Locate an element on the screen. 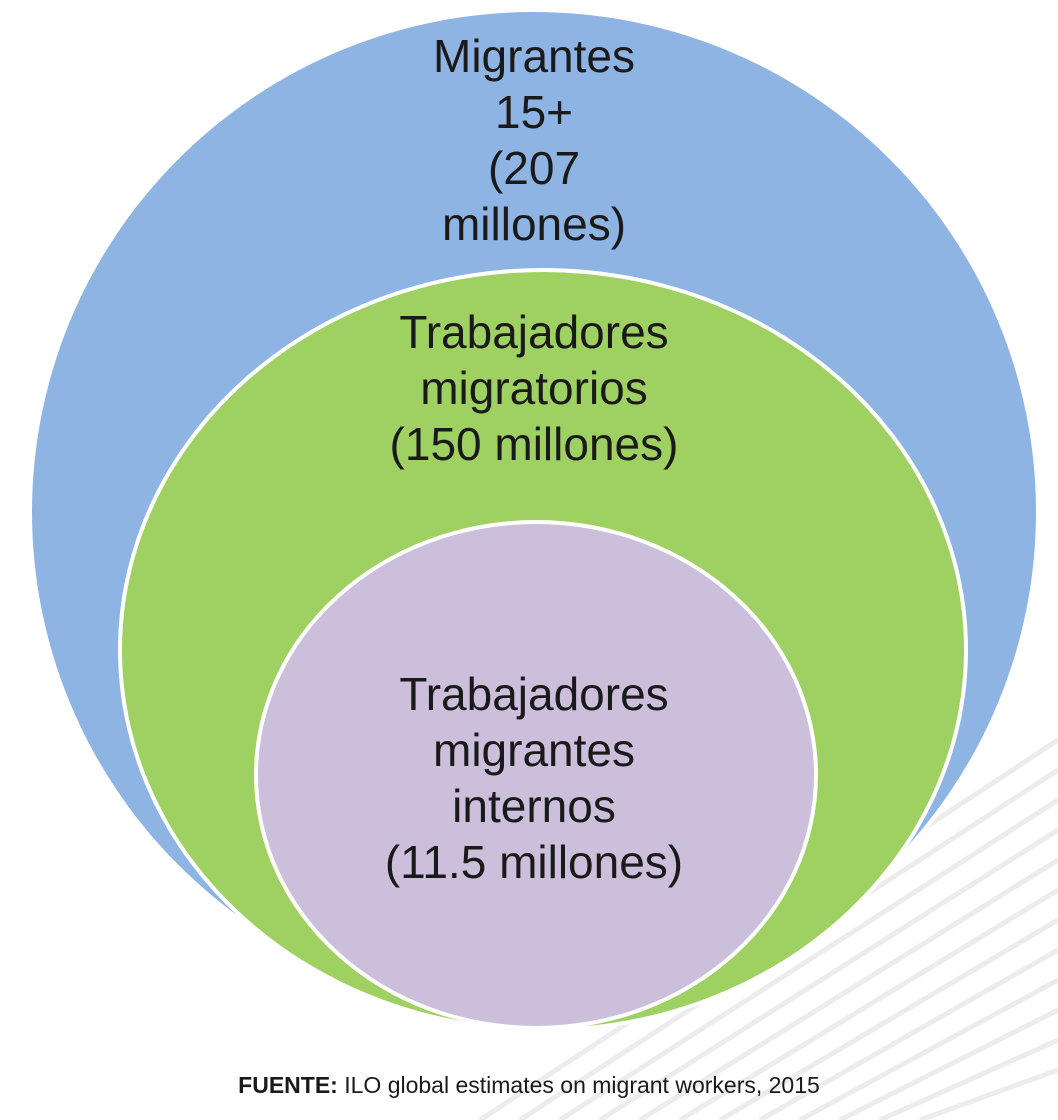 This screenshot has width=1058, height=1120. label-line: (207 is located at coordinates (534, 168).